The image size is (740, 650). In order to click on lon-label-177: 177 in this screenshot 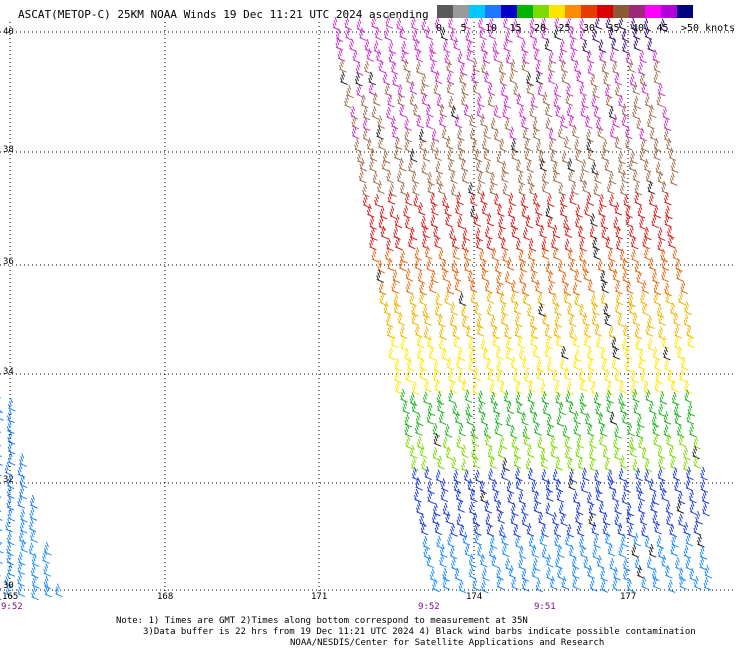, I will do `click(628, 597)`.